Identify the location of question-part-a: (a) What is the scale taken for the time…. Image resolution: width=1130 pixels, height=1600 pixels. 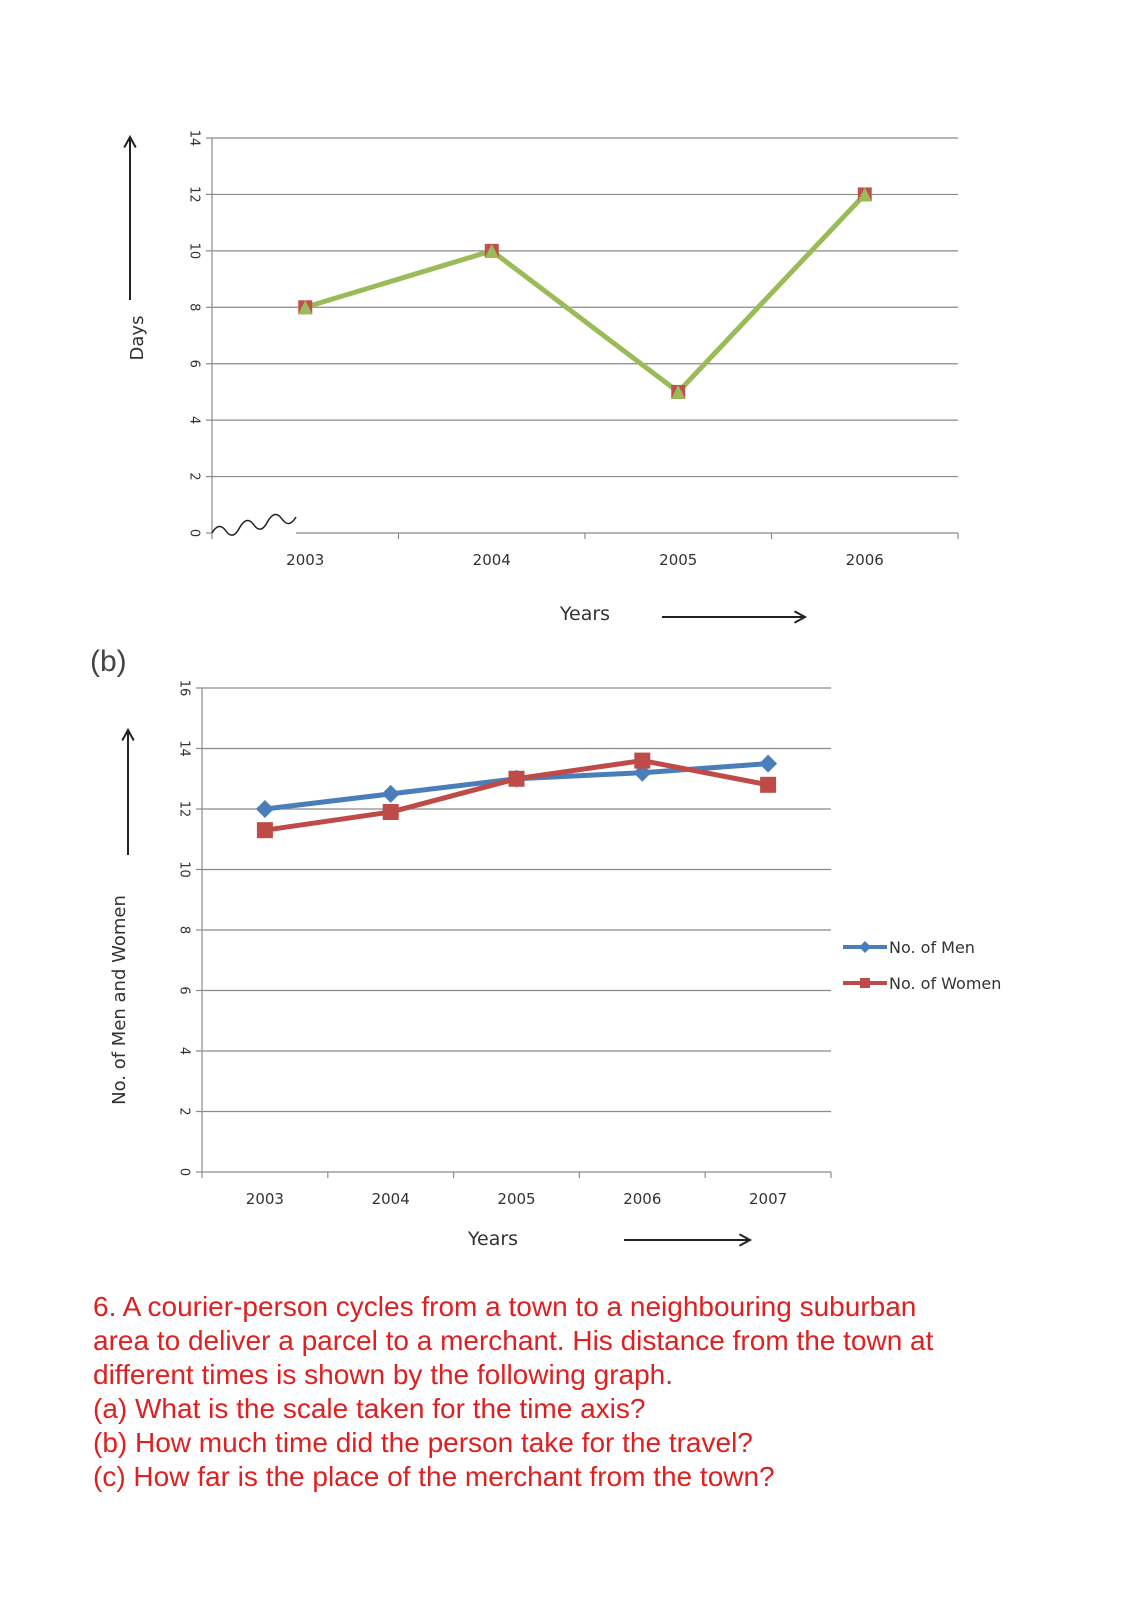
(369, 1408).